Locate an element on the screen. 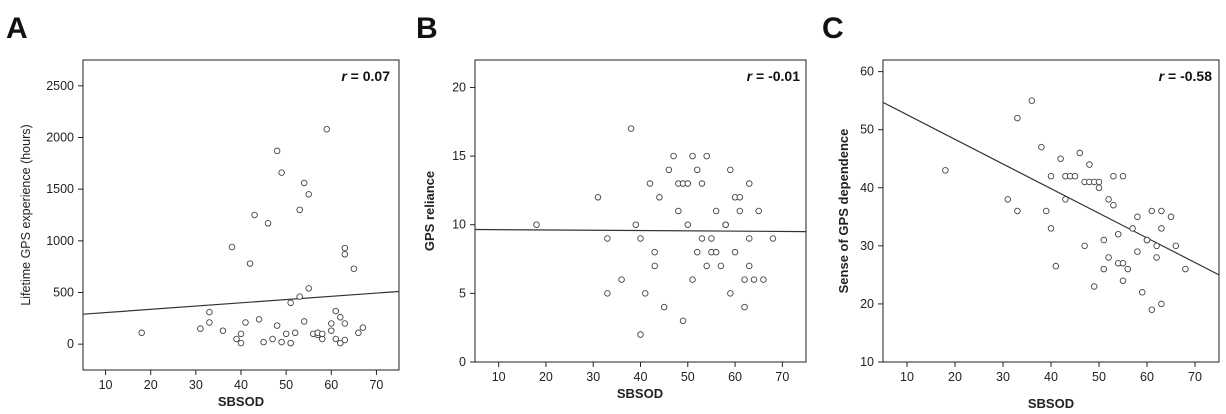  x-axis-label-b: SBSOD is located at coordinates (640, 393).